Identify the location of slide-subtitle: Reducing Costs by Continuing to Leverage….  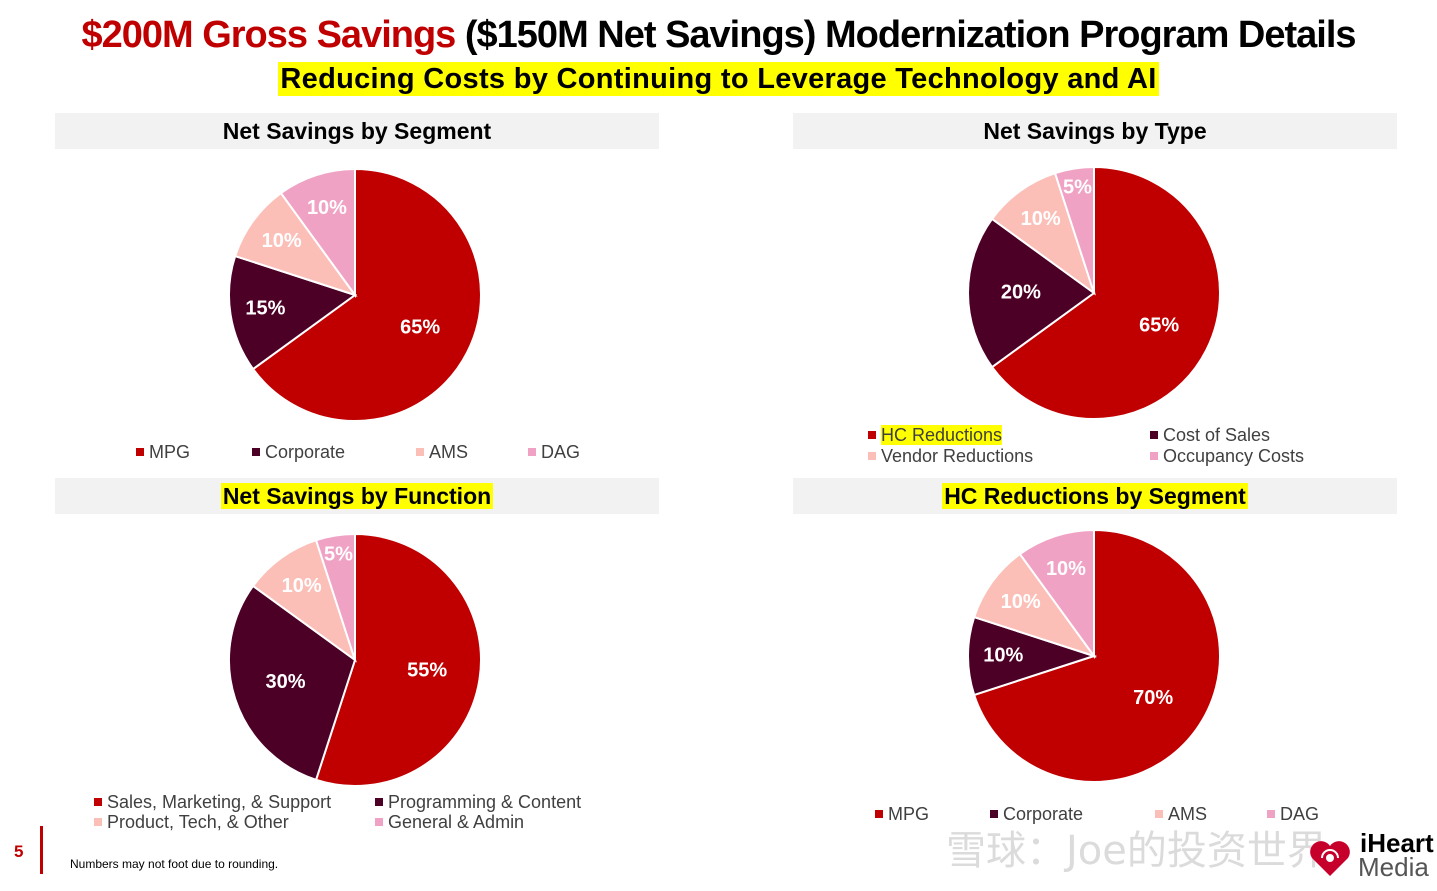
(718, 79).